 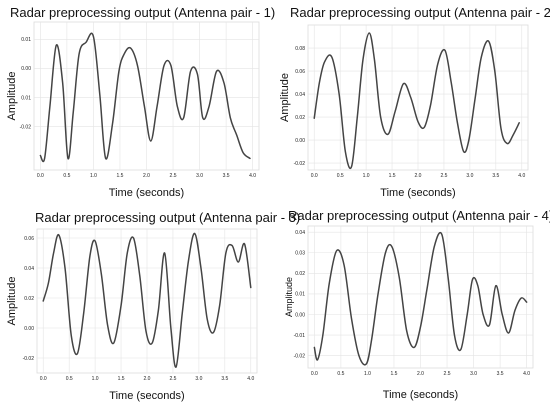 What do you see at coordinates (300, 254) in the screenshot?
I see `y-tick-label: 0.03` at bounding box center [300, 254].